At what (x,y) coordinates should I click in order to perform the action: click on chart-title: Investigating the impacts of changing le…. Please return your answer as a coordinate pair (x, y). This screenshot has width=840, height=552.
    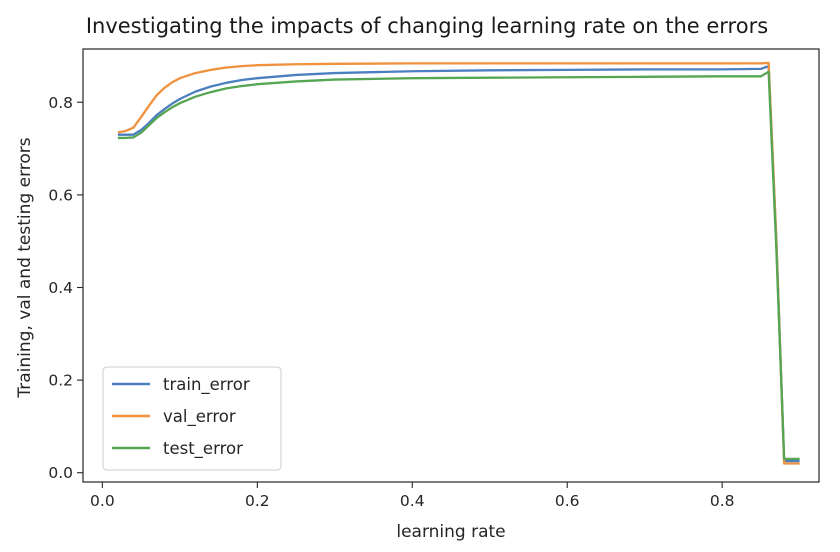
    Looking at the image, I should click on (427, 26).